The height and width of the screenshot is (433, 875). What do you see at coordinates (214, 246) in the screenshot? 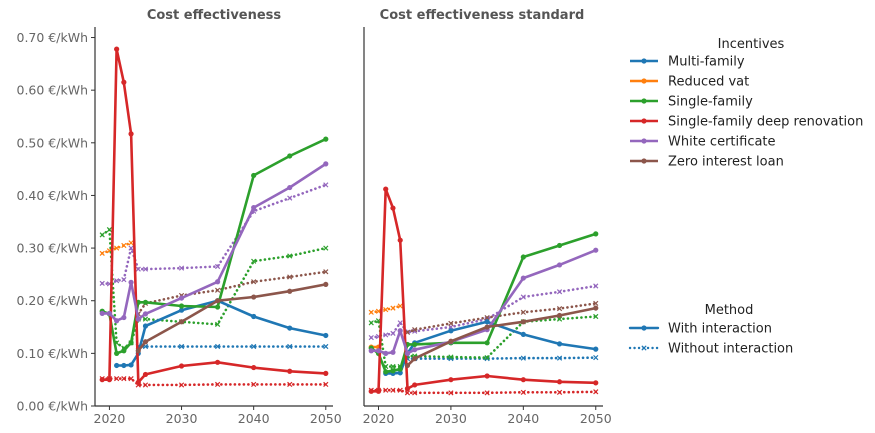
I see `series-single-family-with-interaction` at bounding box center [214, 246].